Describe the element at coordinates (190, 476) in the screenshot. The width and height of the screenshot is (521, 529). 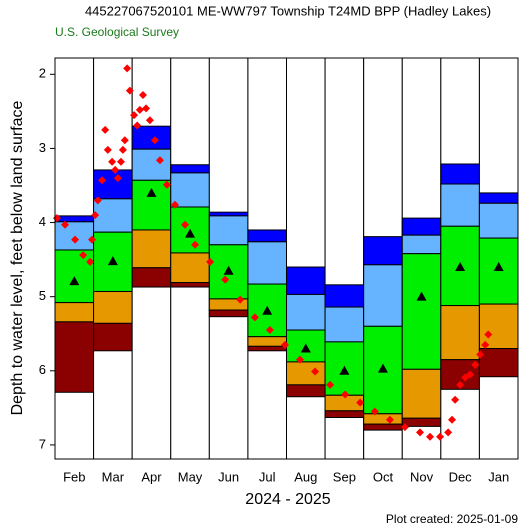
I see `x-tick-label: May` at that location.